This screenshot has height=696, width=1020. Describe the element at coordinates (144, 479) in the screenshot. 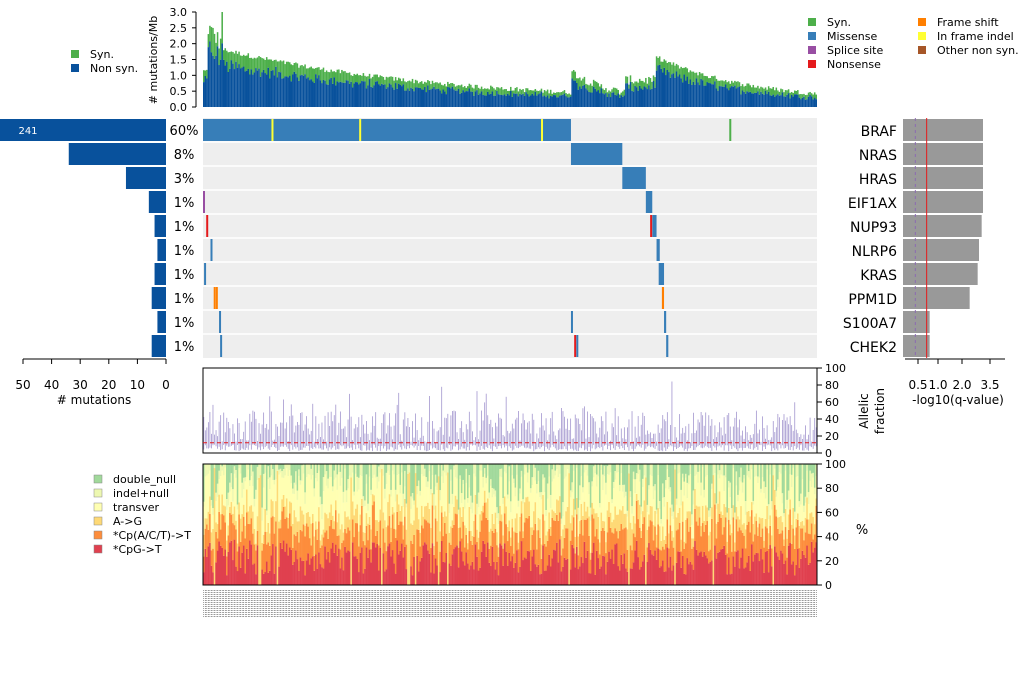

I see `spectrum-legend-label: double_null` at that location.